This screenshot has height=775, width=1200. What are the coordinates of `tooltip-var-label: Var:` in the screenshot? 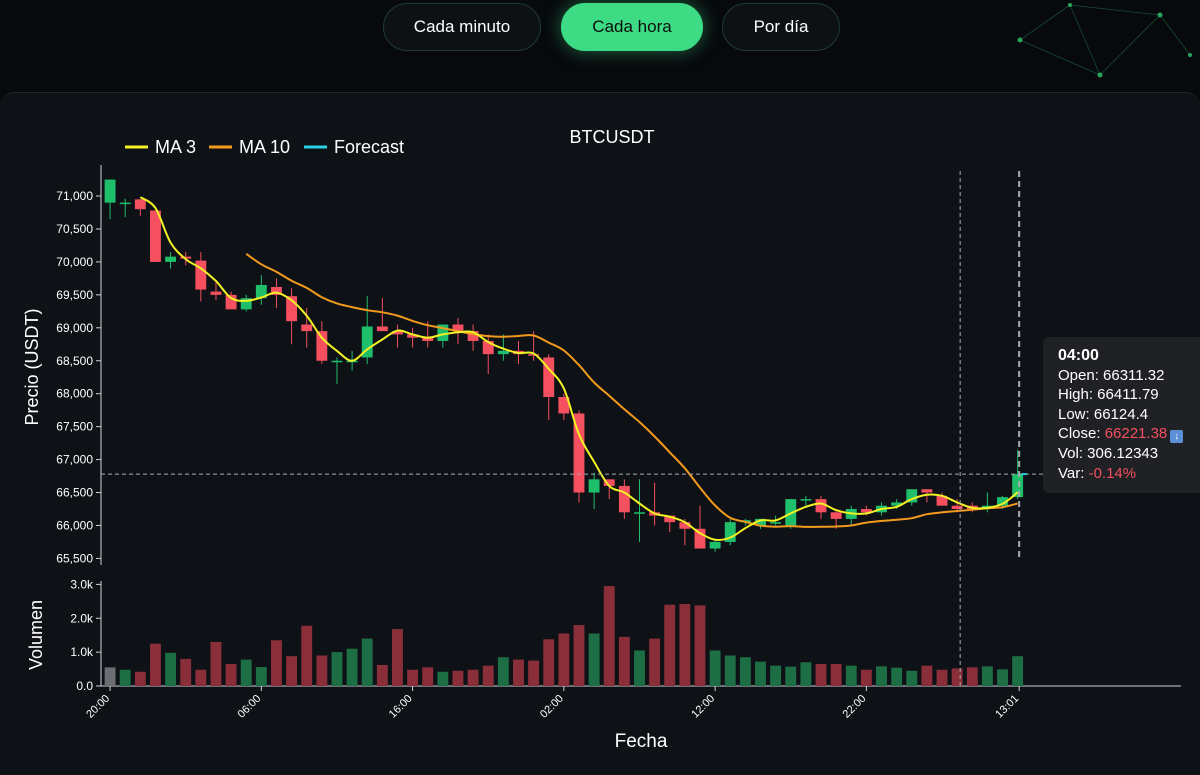 It's located at (1073, 473).